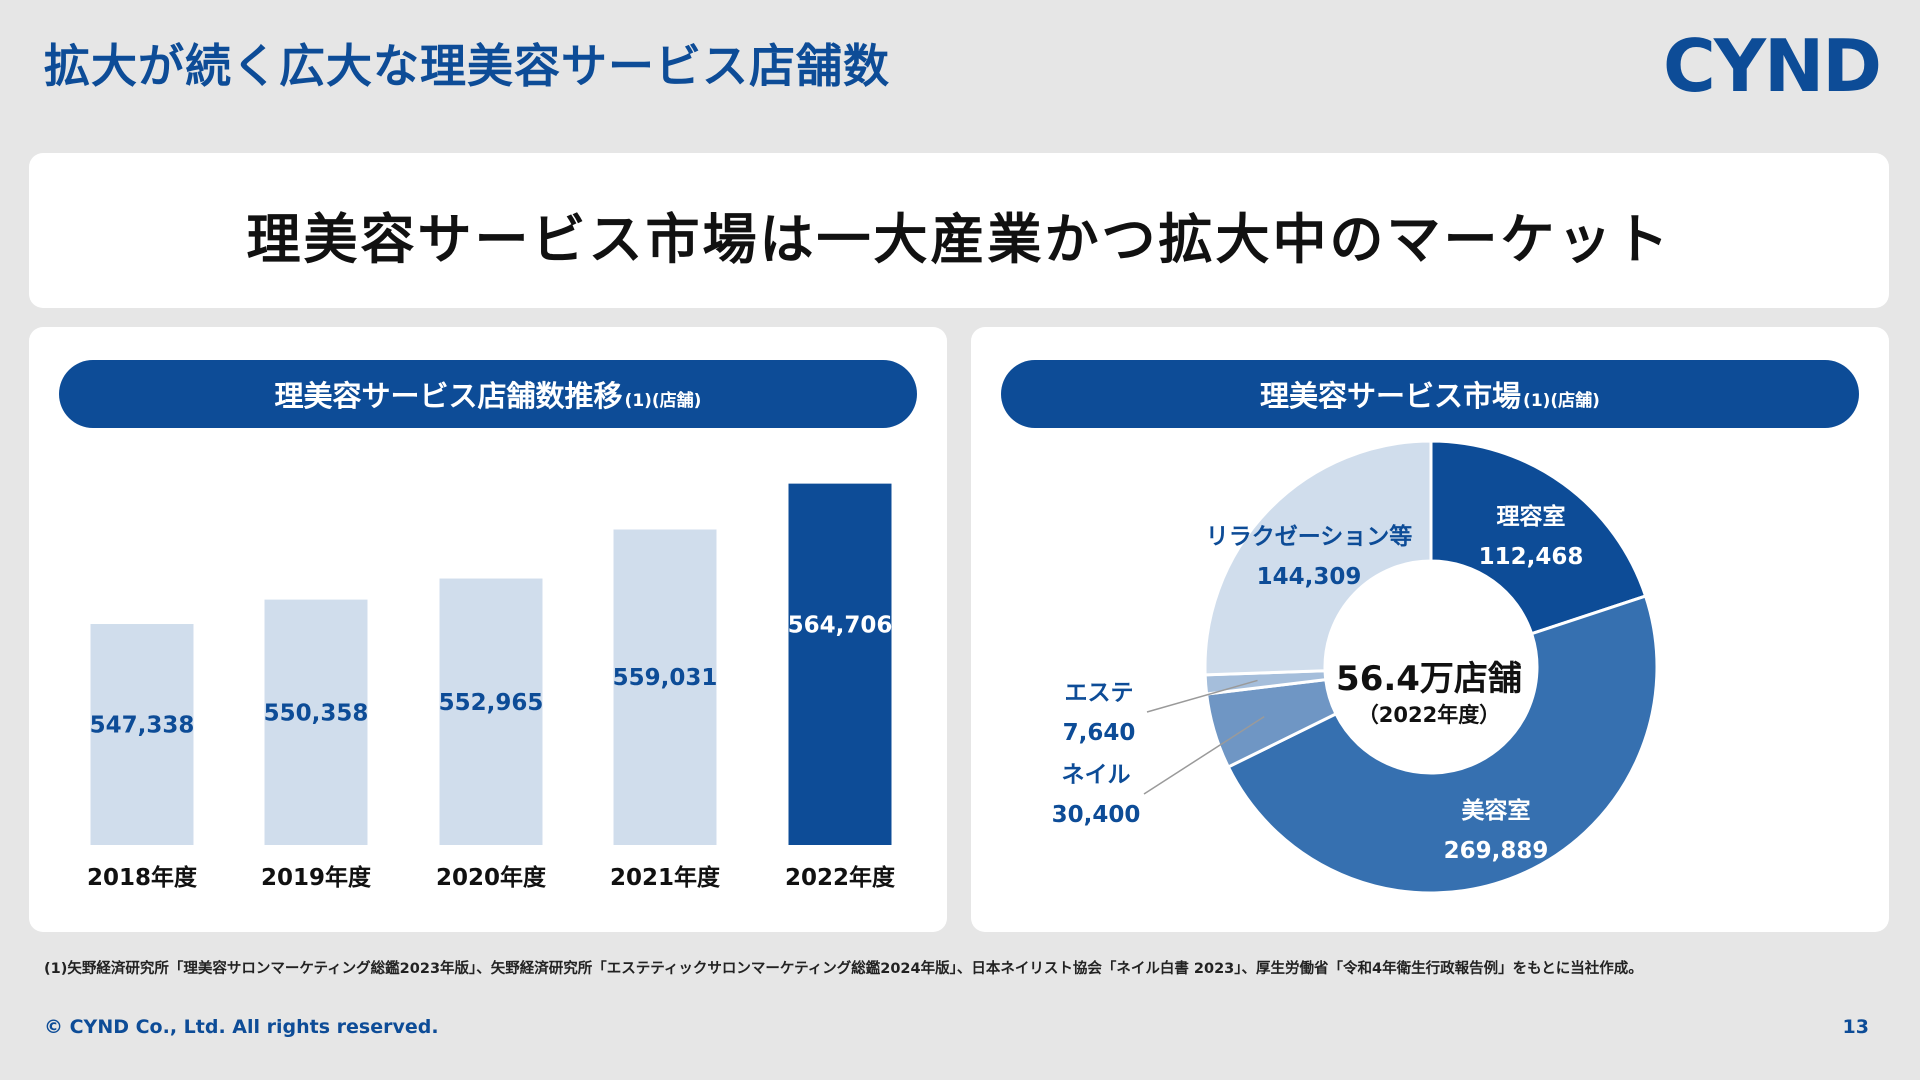 The height and width of the screenshot is (1080, 1920). I want to click on donut-slice-理容室, so click(1538, 539).